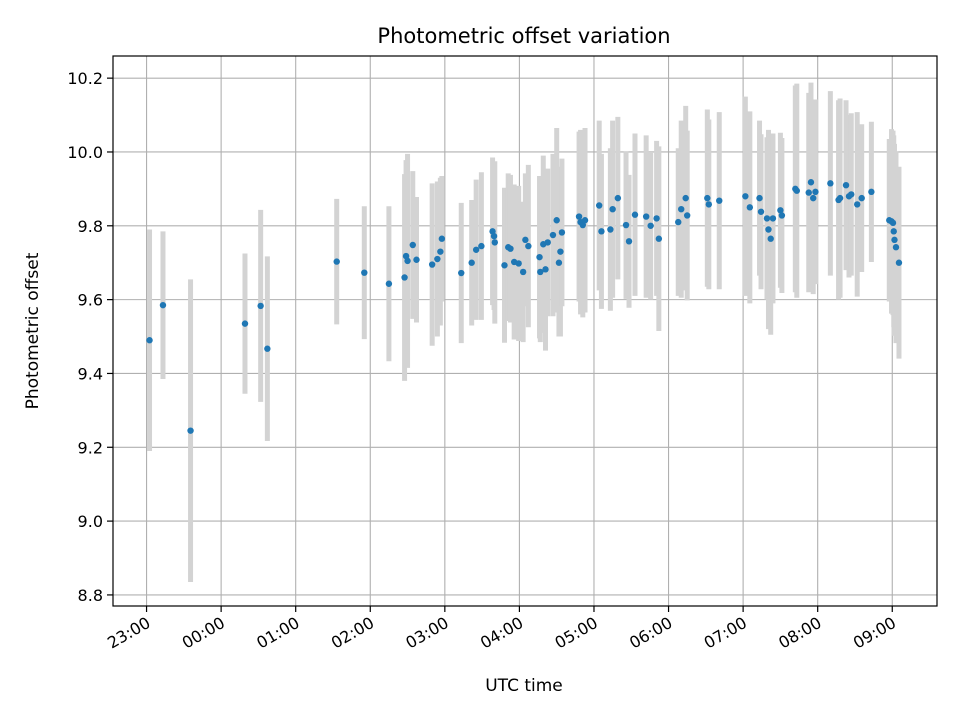 Image resolution: width=960 pixels, height=720 pixels. Describe the element at coordinates (90, 226) in the screenshot. I see `y-tick-label: 9.8` at that location.